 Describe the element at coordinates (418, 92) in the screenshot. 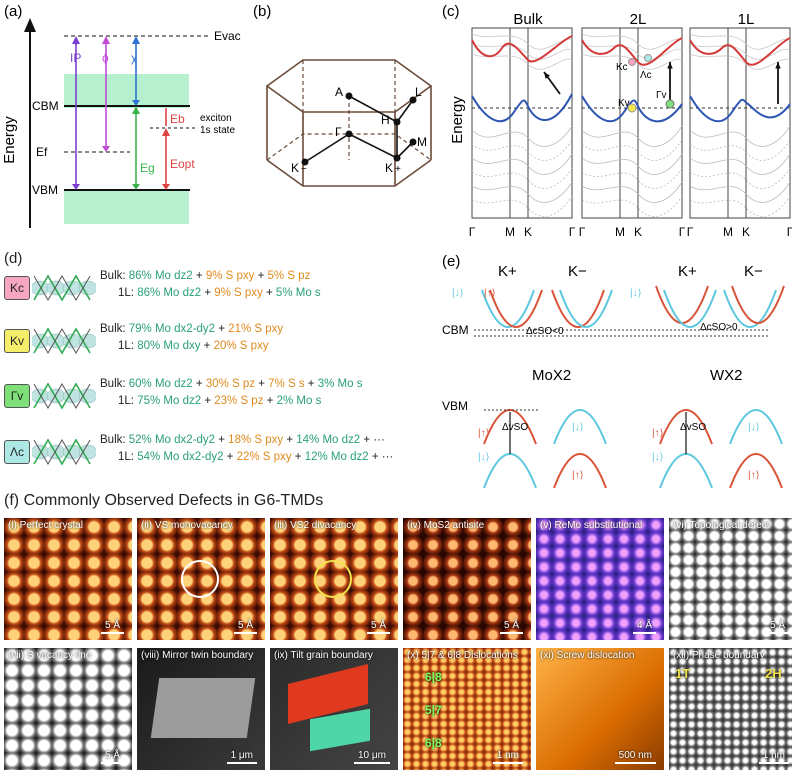

I see `point-l: L` at that location.